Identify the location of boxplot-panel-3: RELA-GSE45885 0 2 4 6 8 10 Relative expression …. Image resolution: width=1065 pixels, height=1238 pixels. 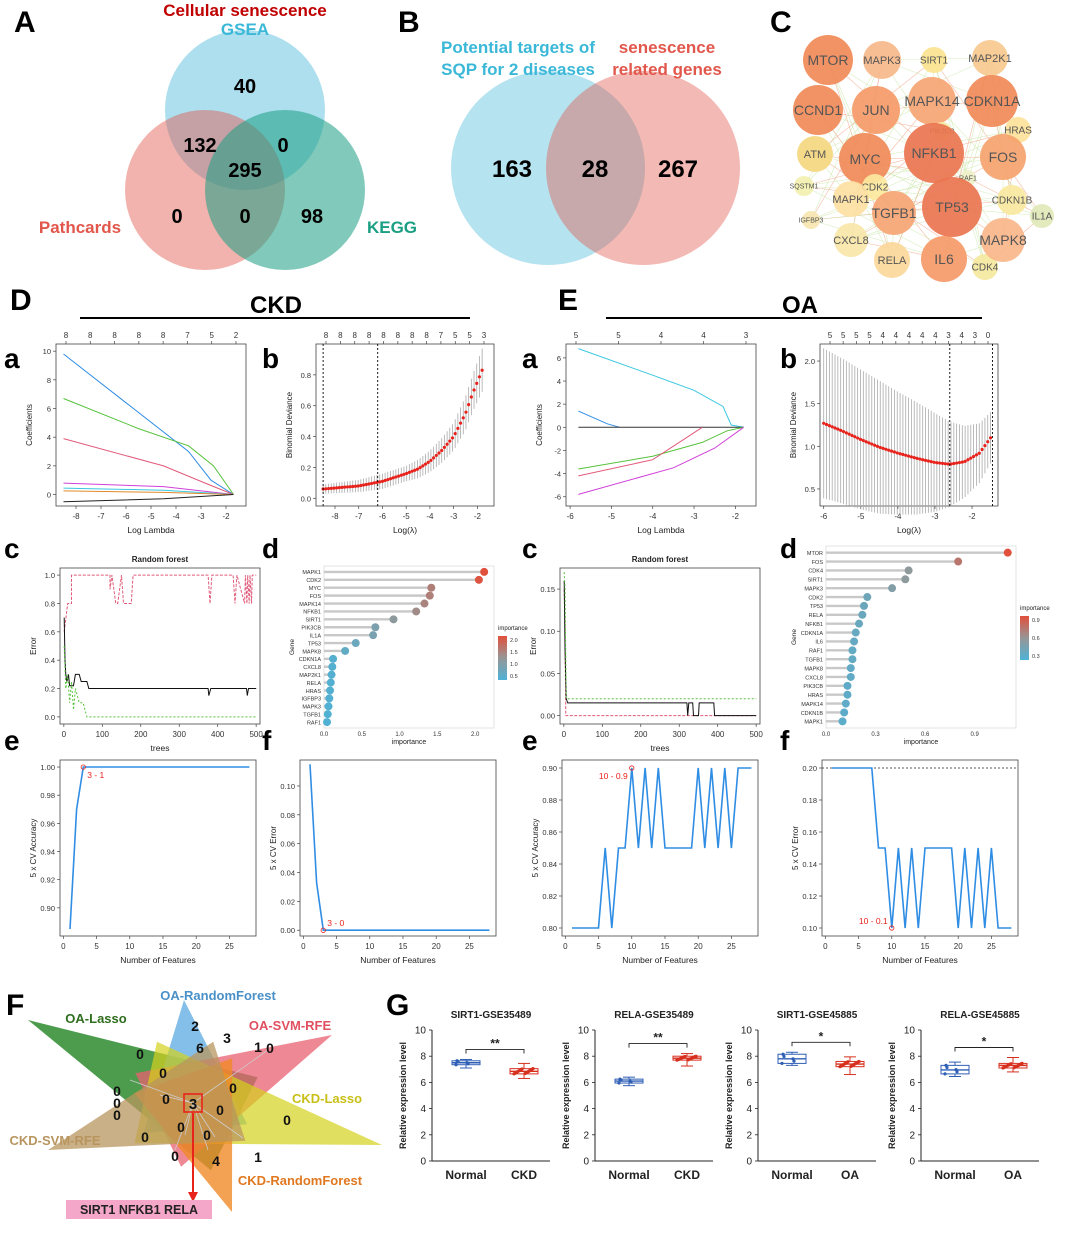
(963, 1096).